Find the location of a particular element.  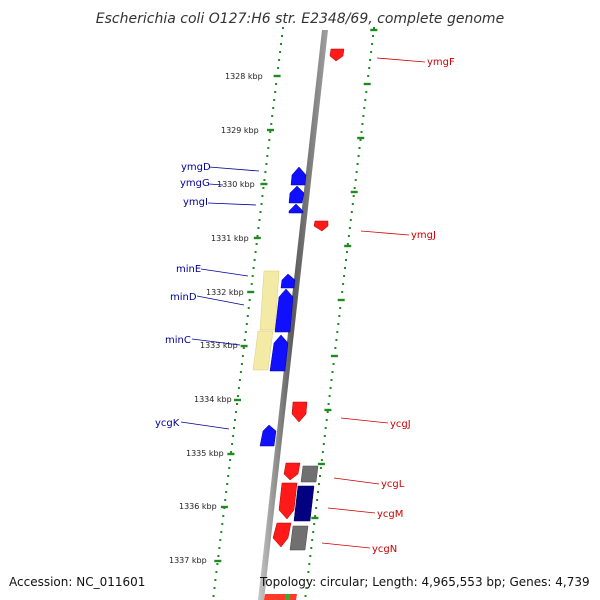

gene-arrow-ymgF is located at coordinates (337, 55).